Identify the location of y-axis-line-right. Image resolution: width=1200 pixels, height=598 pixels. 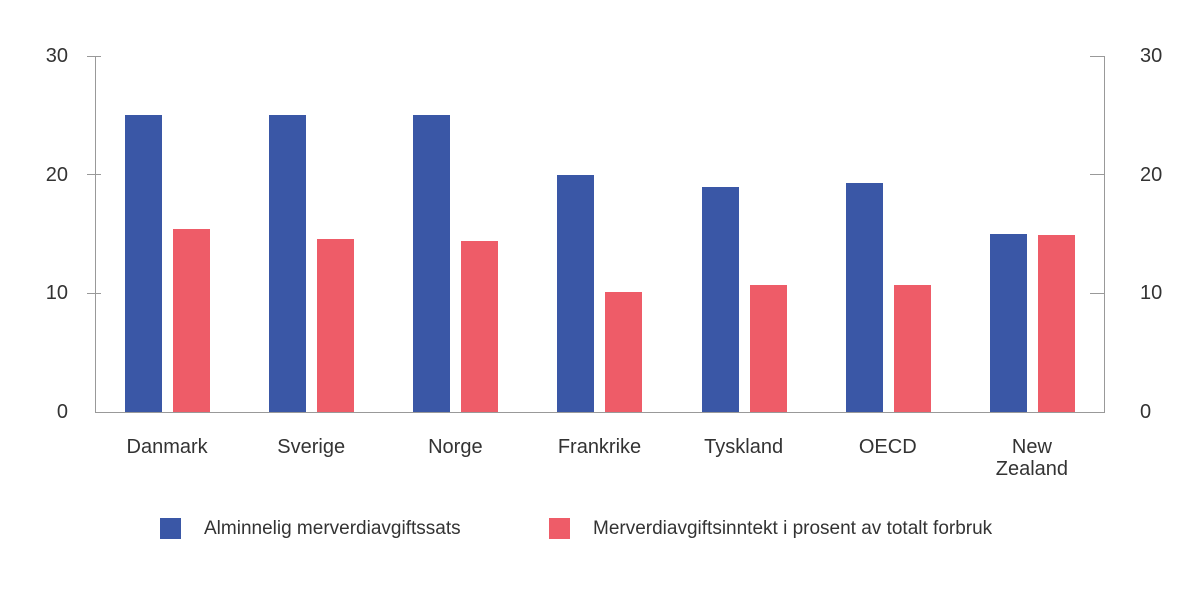
(1104, 234).